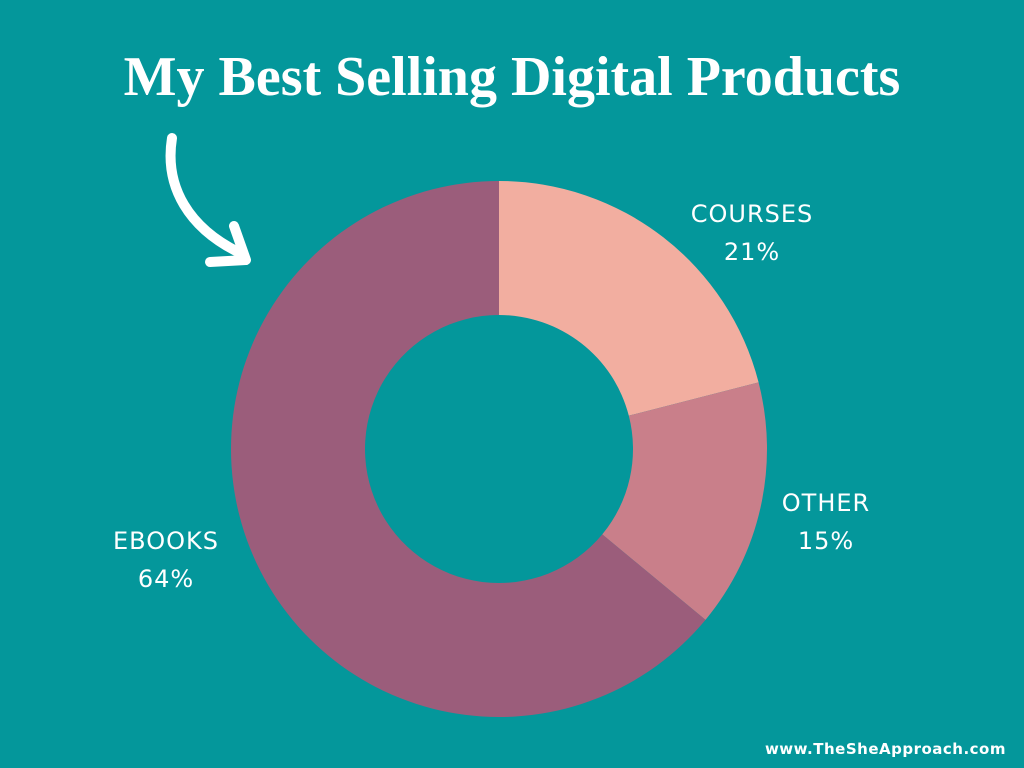 Image resolution: width=1024 pixels, height=768 pixels. What do you see at coordinates (684, 501) in the screenshot?
I see `slice-other` at bounding box center [684, 501].